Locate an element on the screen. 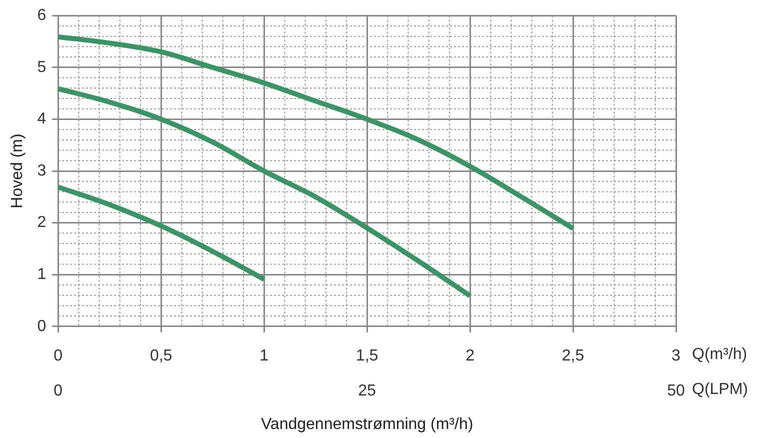 Image resolution: width=770 pixels, height=438 pixels. x-tick-label: 0,5 is located at coordinates (161, 355).